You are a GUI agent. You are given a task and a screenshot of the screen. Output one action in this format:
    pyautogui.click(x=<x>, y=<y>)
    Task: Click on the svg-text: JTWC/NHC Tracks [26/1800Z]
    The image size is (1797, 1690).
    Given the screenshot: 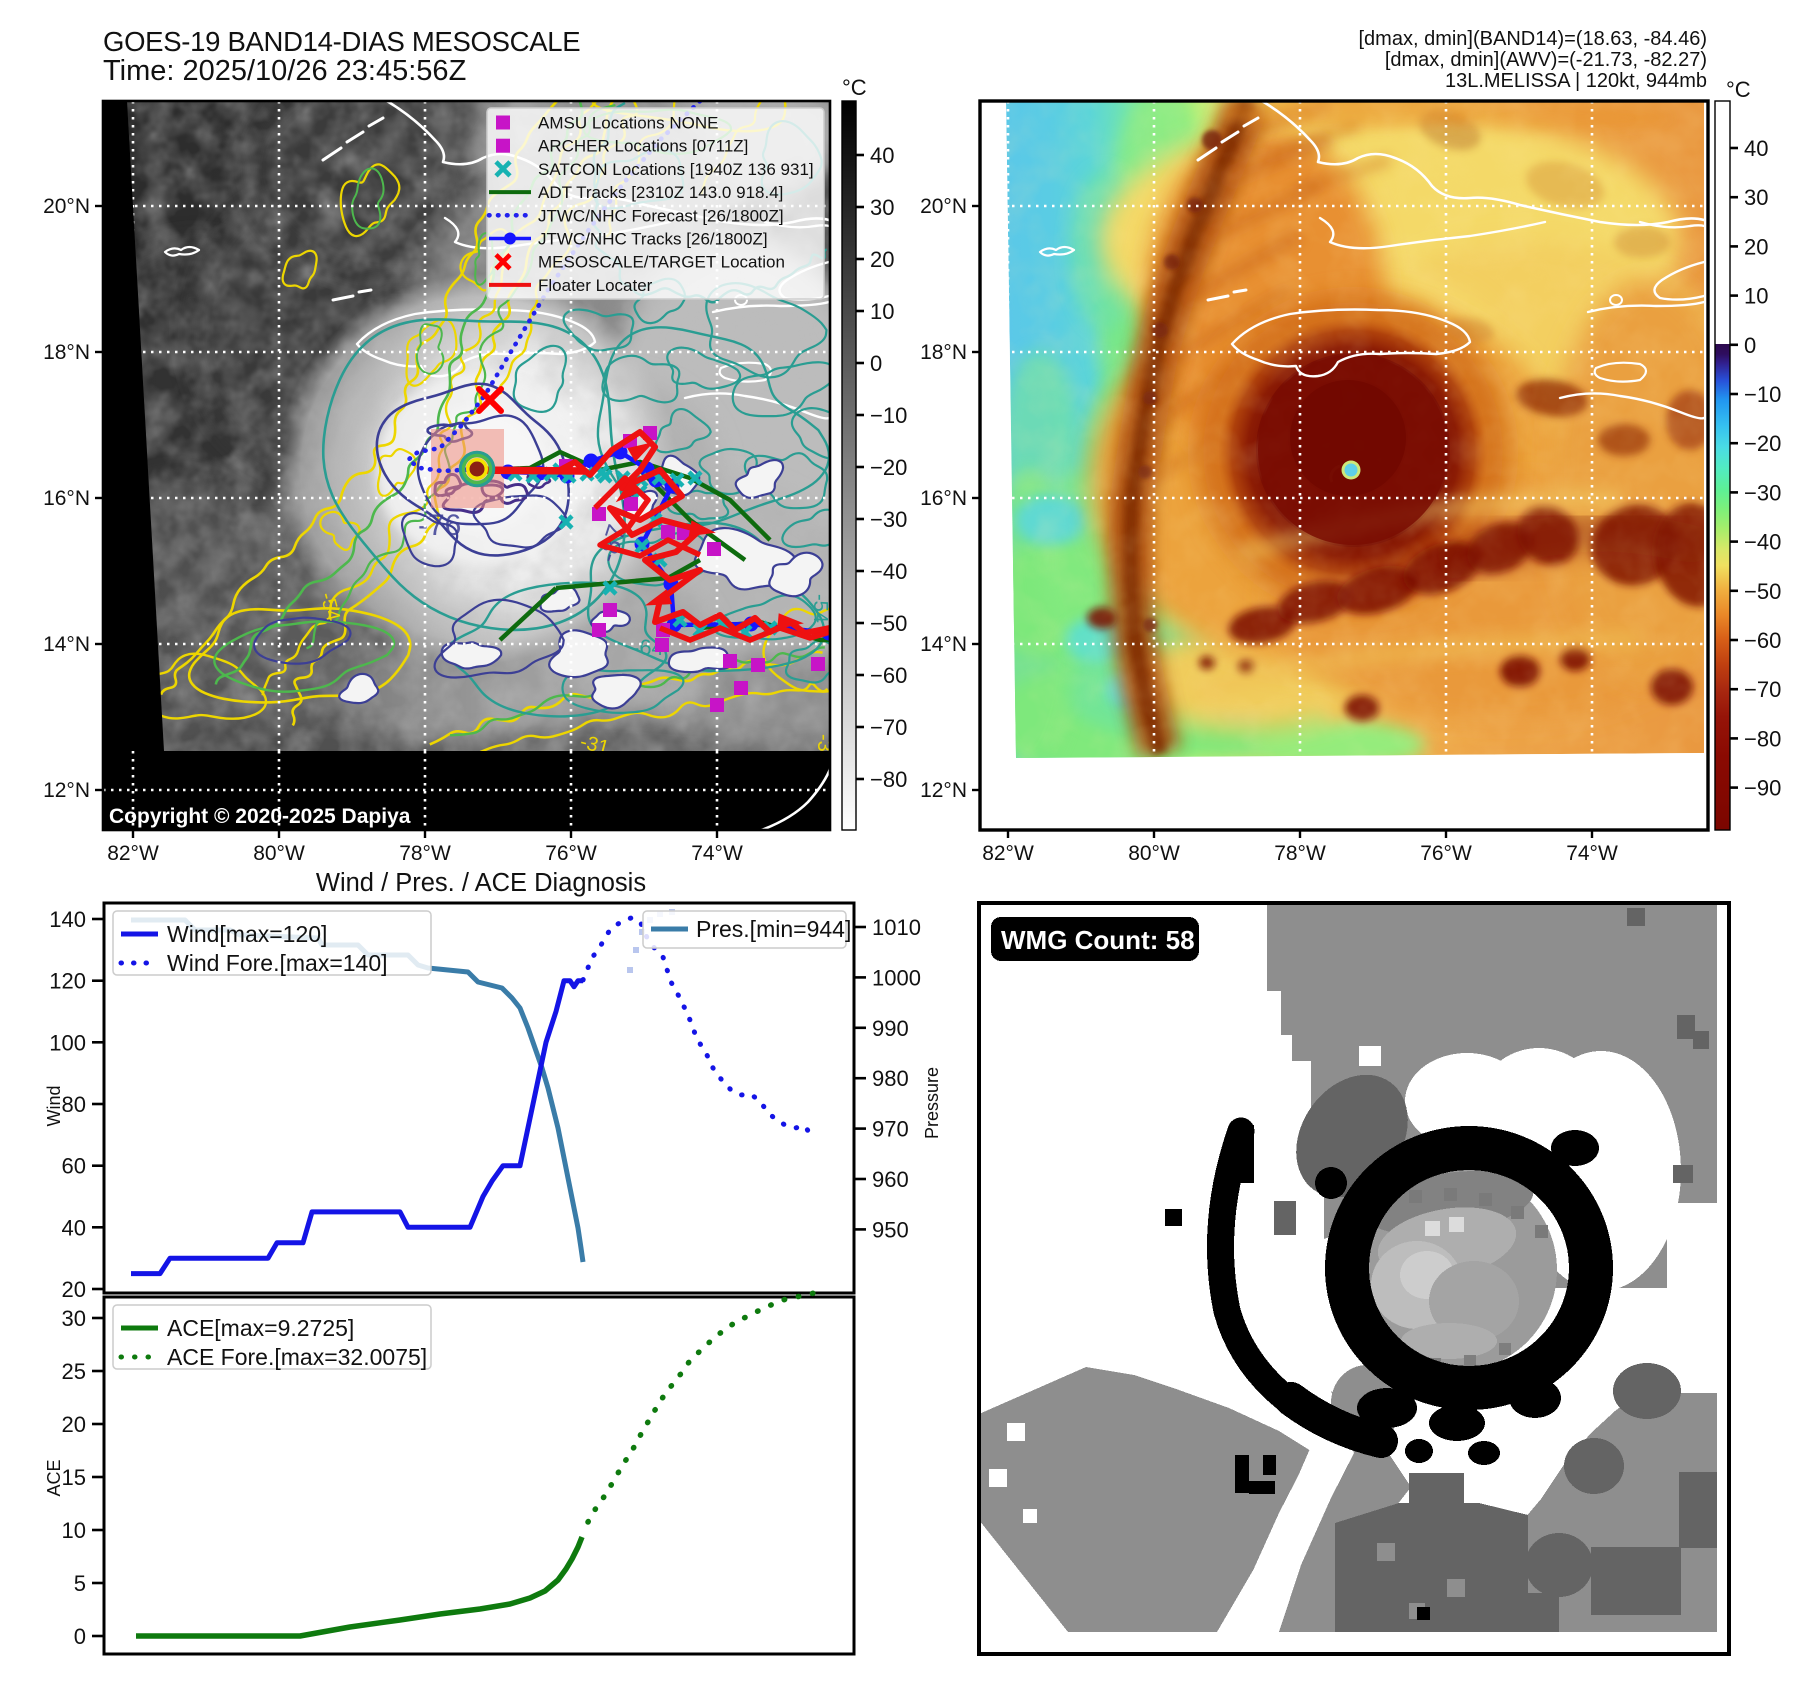 What is the action you would take?
    pyautogui.click(x=653, y=239)
    